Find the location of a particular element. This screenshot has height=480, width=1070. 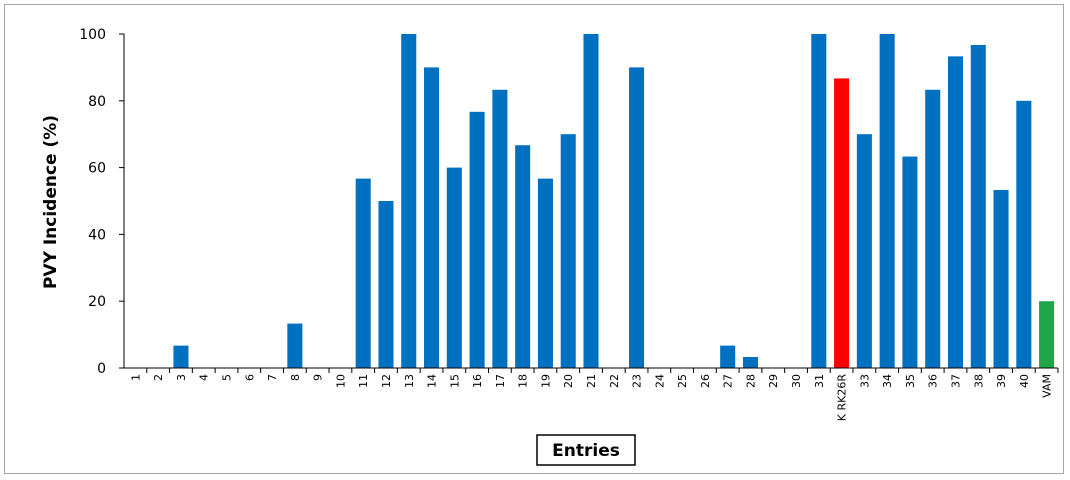

x-tick-label: 8 is located at coordinates (295, 377).